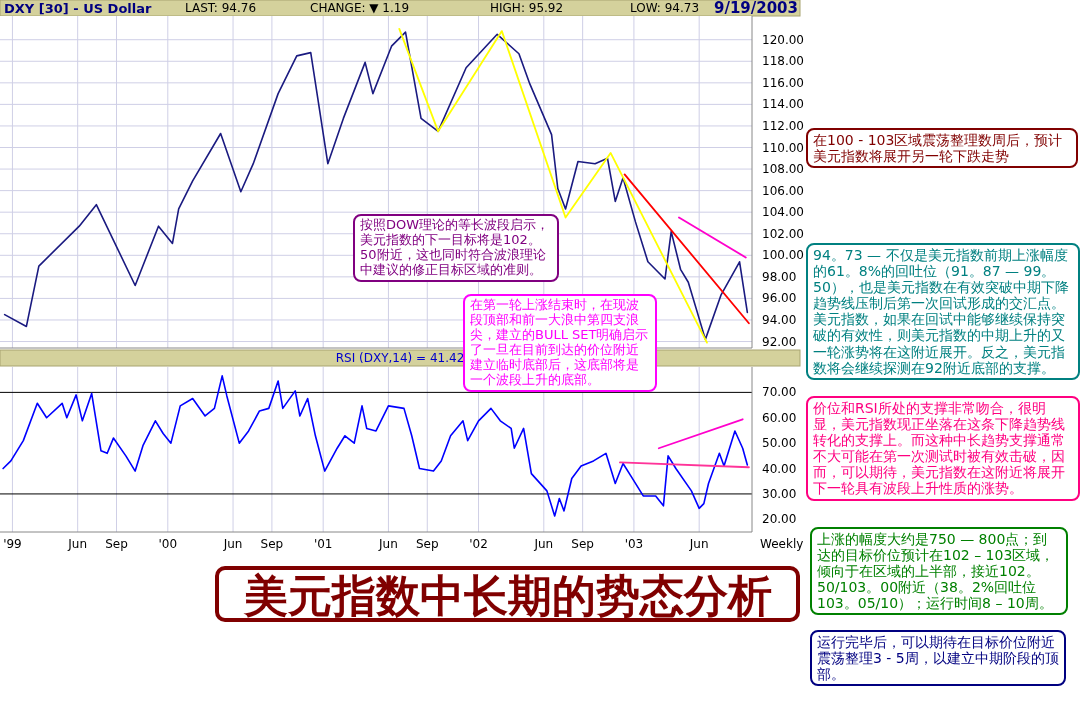 The width and height of the screenshot is (1083, 717). I want to click on y-tick-label: 106.00, so click(783, 190).